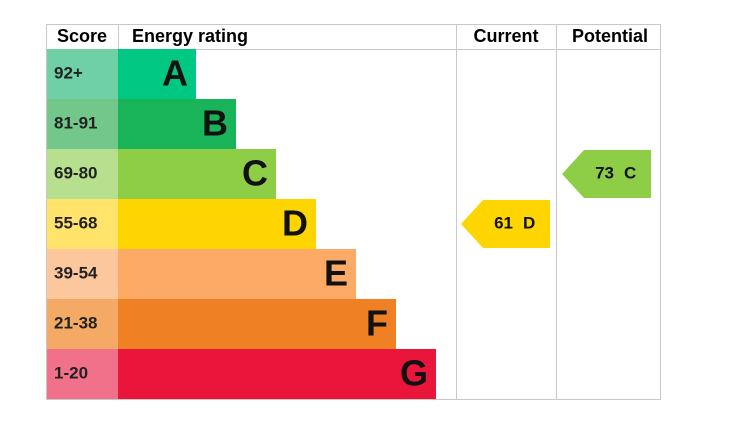 The image size is (737, 427). What do you see at coordinates (414, 373) in the screenshot?
I see `rating-letter: G` at bounding box center [414, 373].